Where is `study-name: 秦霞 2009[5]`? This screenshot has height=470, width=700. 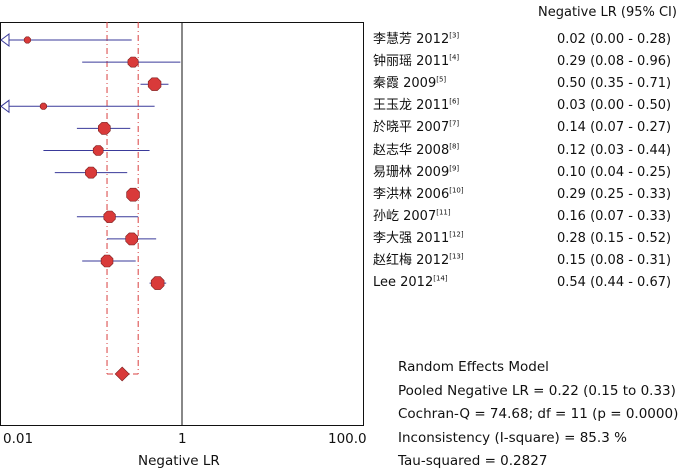 study-name: 秦霞 2009[5] is located at coordinates (409, 84).